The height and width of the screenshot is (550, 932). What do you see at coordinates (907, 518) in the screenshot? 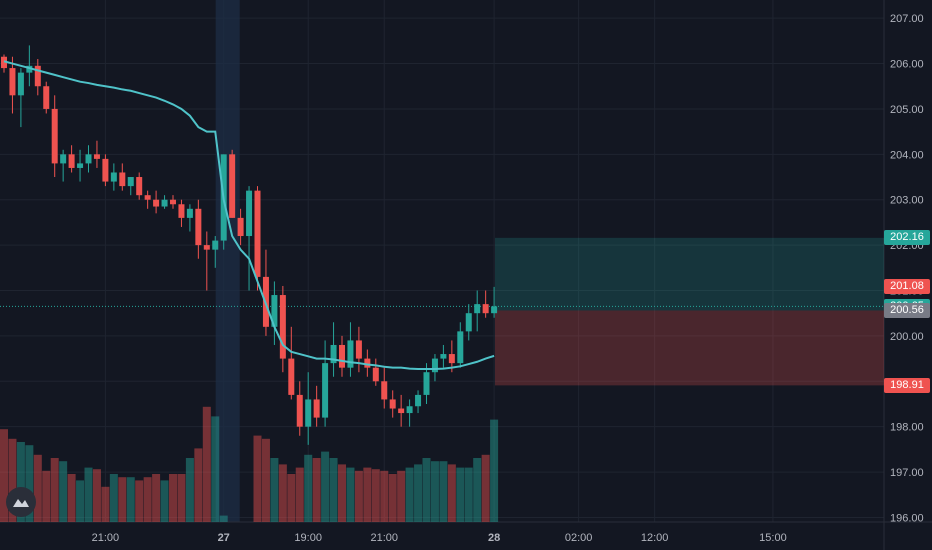
I see `y-tick-label: 196.00` at bounding box center [907, 518].